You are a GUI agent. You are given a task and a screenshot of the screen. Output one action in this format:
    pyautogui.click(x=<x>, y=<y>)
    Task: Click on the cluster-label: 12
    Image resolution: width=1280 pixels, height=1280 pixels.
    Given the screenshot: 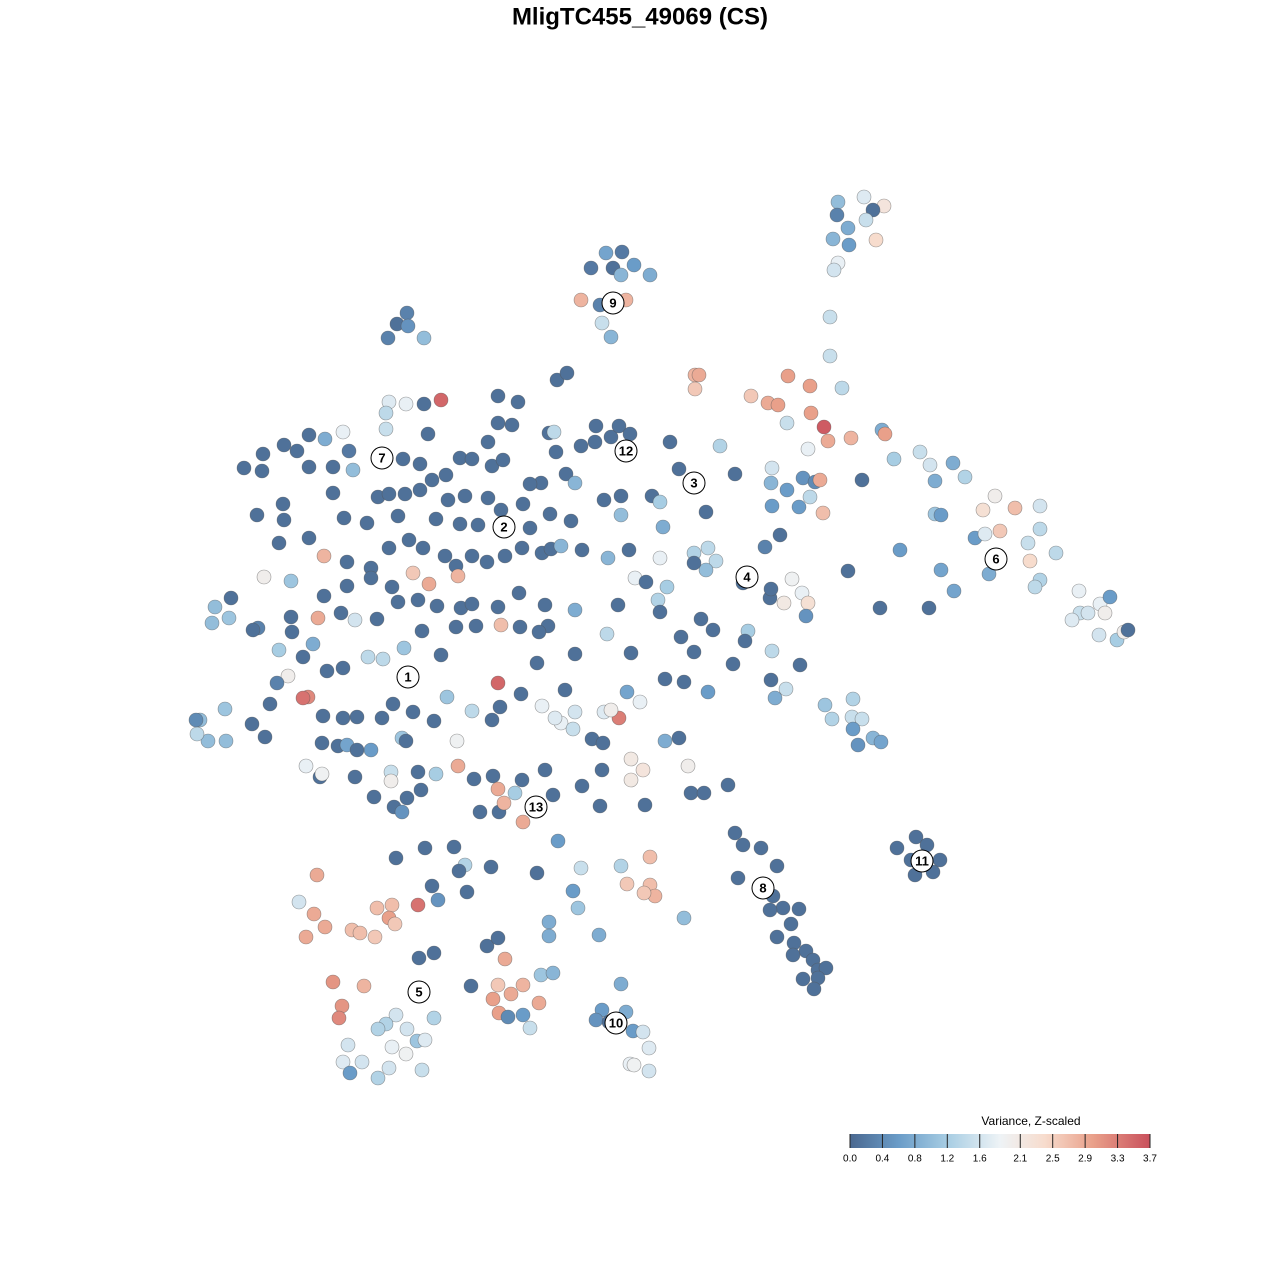 What is the action you would take?
    pyautogui.click(x=626, y=450)
    